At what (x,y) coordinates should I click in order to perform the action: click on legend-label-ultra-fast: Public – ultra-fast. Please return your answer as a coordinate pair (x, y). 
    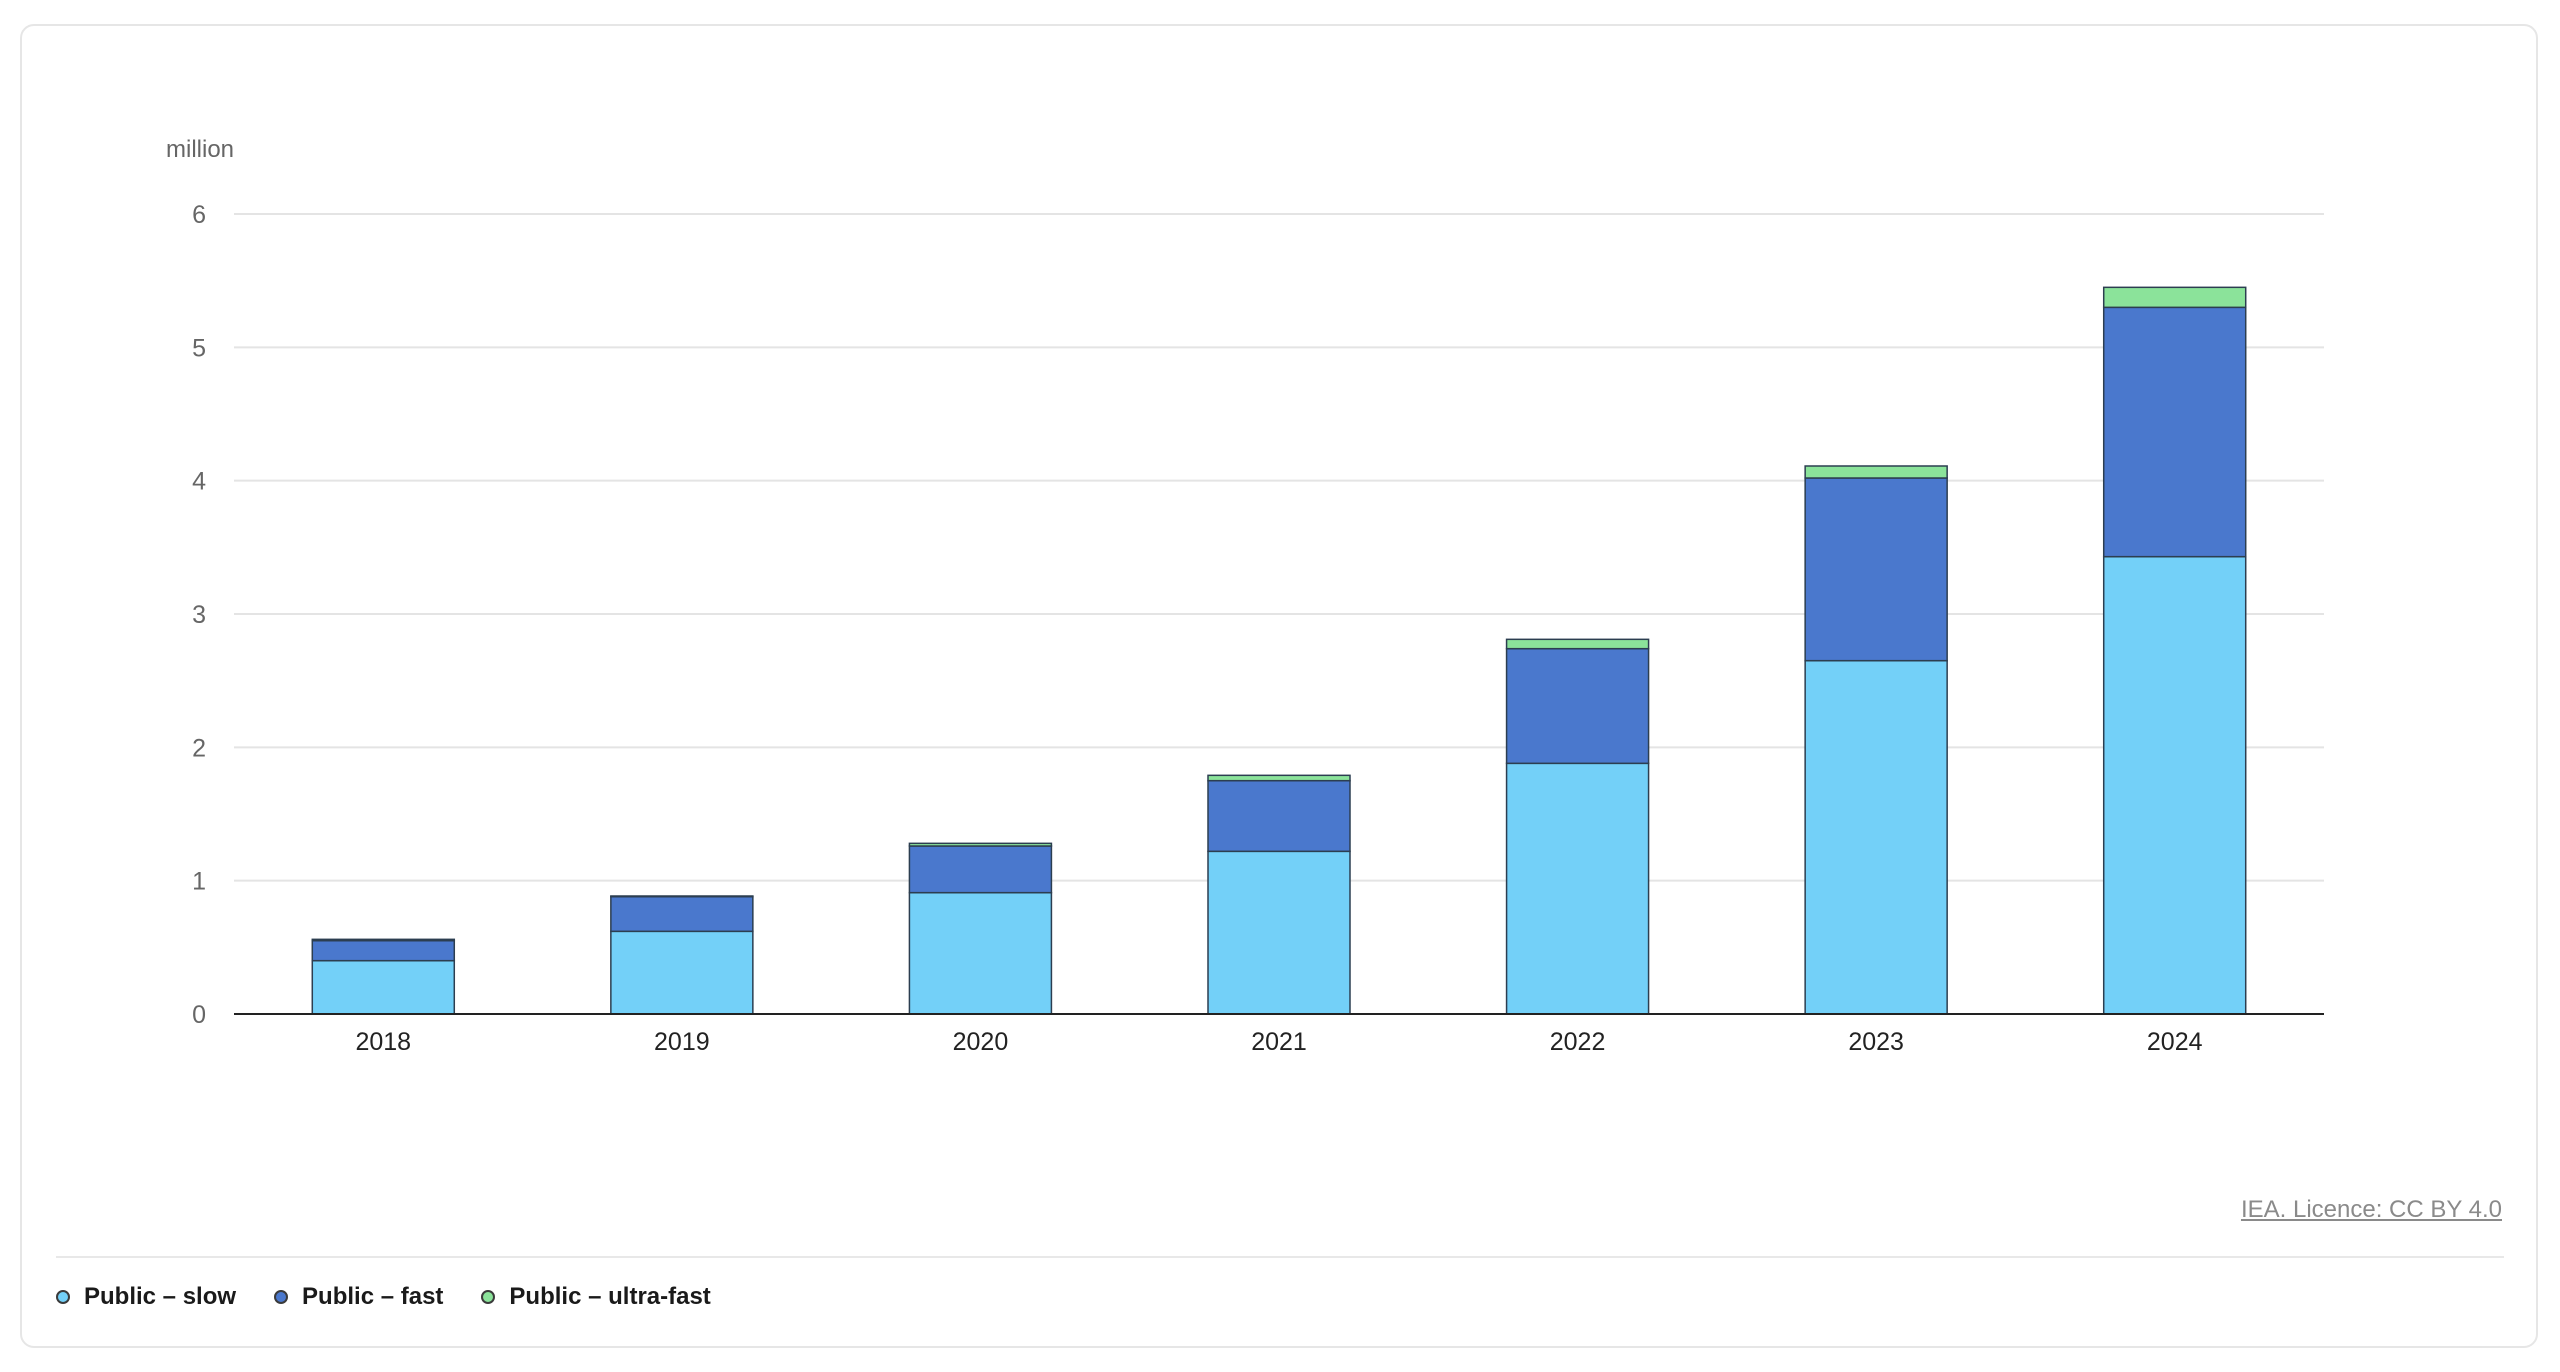
    Looking at the image, I should click on (610, 1296).